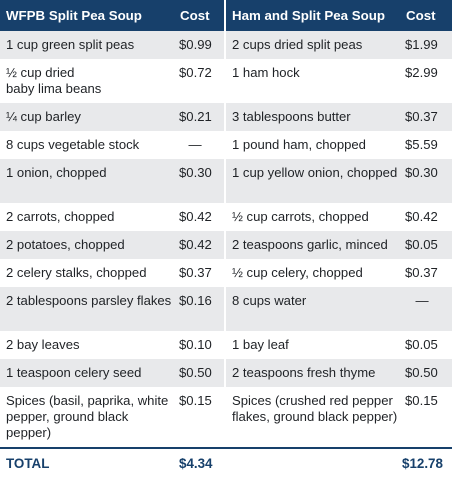 The height and width of the screenshot is (486, 455). What do you see at coordinates (88, 145) in the screenshot?
I see `left-ingredient: 8 cups vegetable stock` at bounding box center [88, 145].